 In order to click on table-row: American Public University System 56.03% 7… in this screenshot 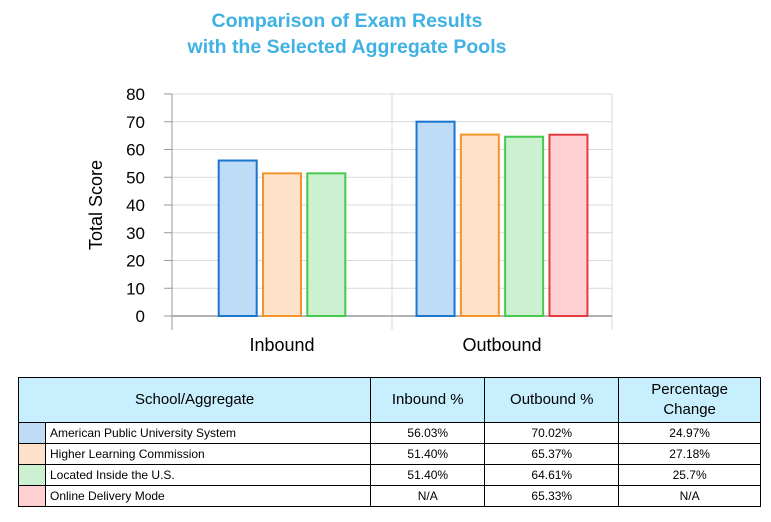, I will do `click(389, 433)`.